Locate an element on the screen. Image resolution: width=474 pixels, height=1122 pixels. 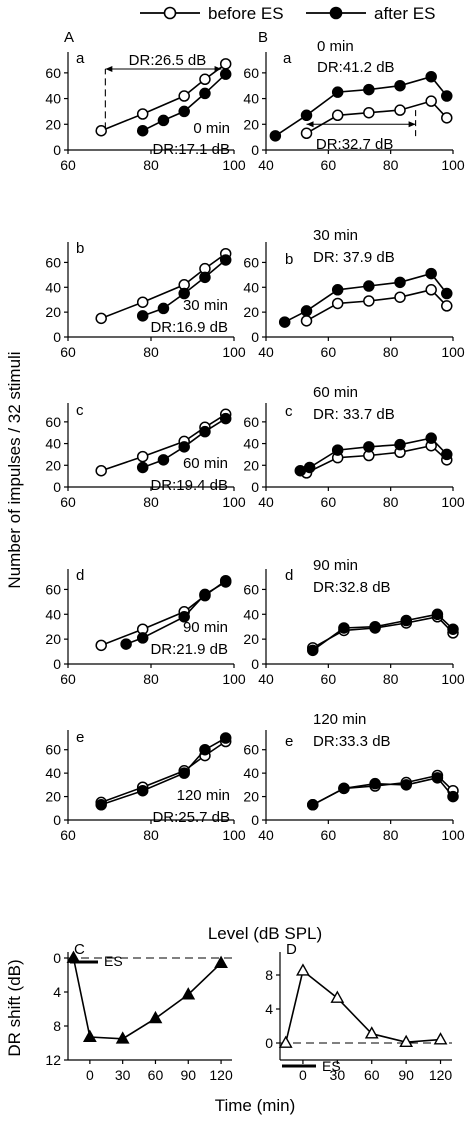
dr-label: DR:17.1 dB is located at coordinates (191, 149).